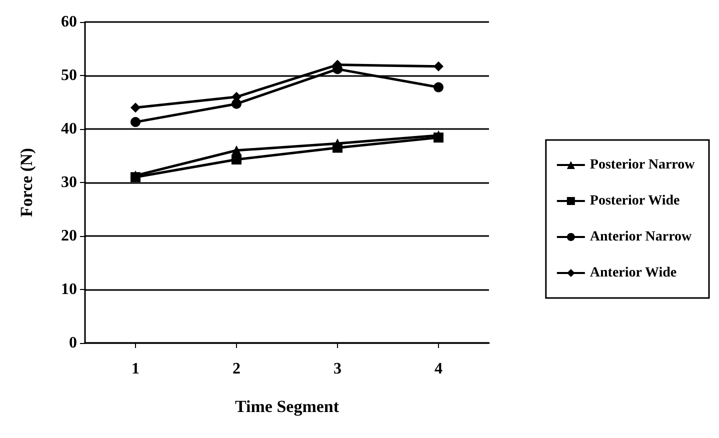 The height and width of the screenshot is (438, 719). What do you see at coordinates (287, 406) in the screenshot?
I see `x-axis-title: Time Segment` at bounding box center [287, 406].